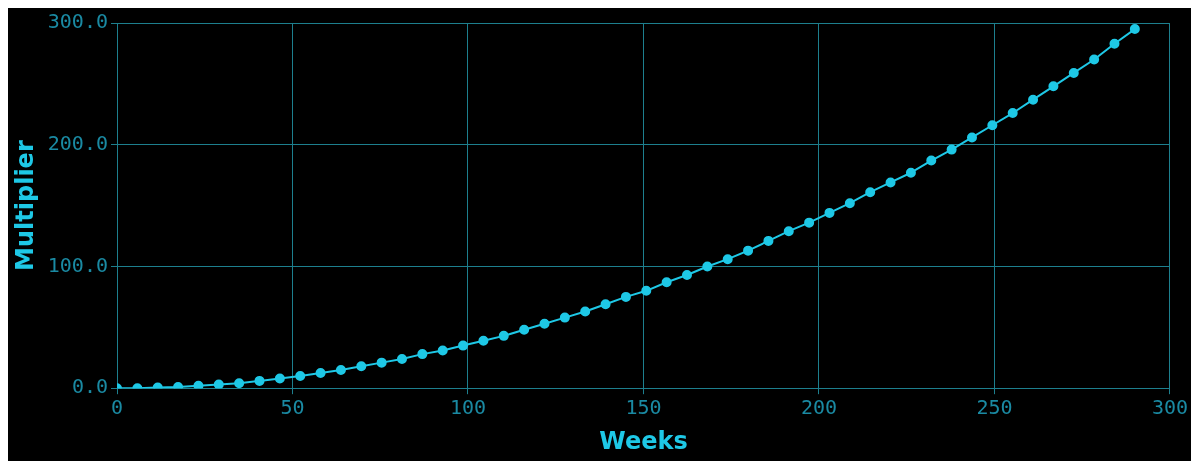 This screenshot has width=1199, height=469. What do you see at coordinates (78, 21) in the screenshot?
I see `y-tick-label: 300.0` at bounding box center [78, 21].